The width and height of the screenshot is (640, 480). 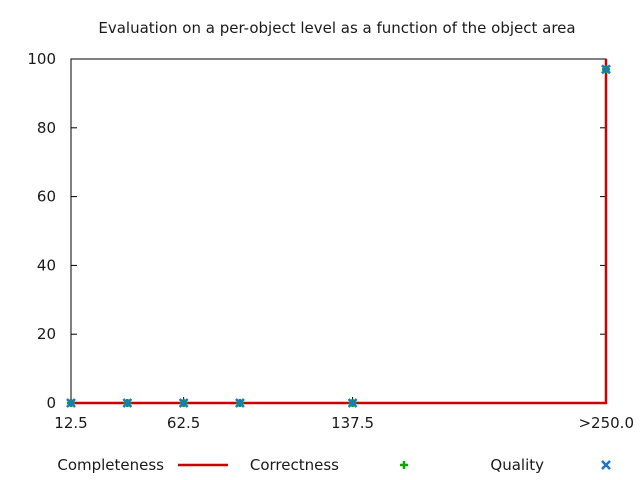 What do you see at coordinates (70, 423) in the screenshot?
I see `x-tick-label: 12.5` at bounding box center [70, 423].